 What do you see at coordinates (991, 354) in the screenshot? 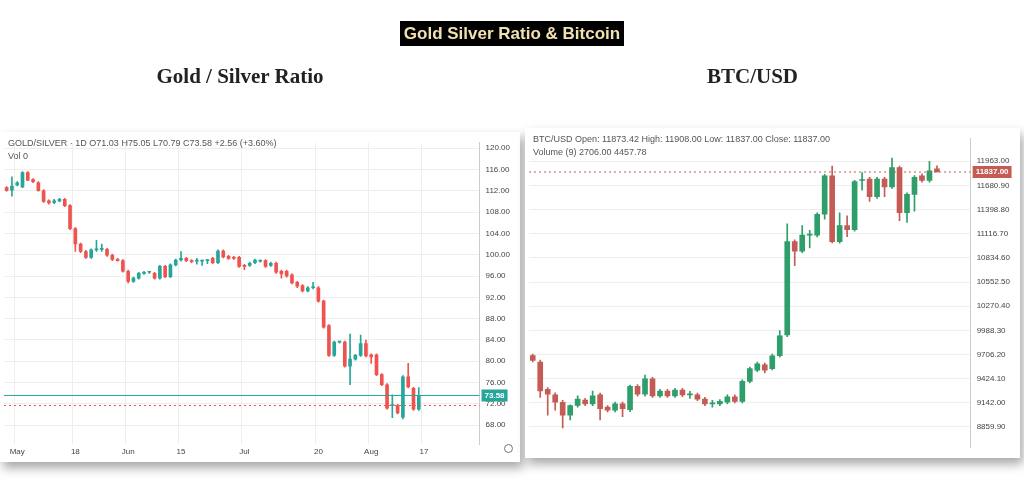
I see `y-tick-label: 9706.20` at bounding box center [991, 354].